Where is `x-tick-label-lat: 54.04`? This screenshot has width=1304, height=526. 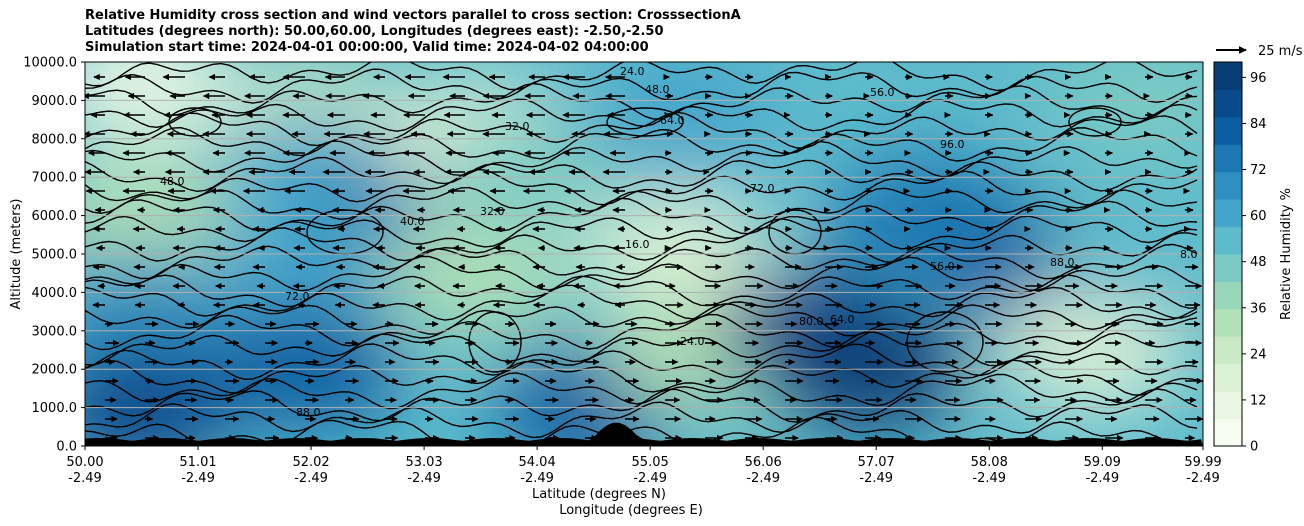
x-tick-label-lat: 54.04 is located at coordinates (537, 462).